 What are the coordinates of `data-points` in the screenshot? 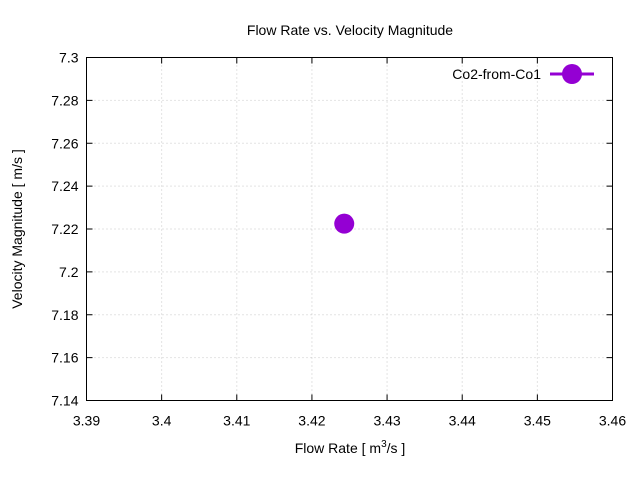 It's located at (344, 223).